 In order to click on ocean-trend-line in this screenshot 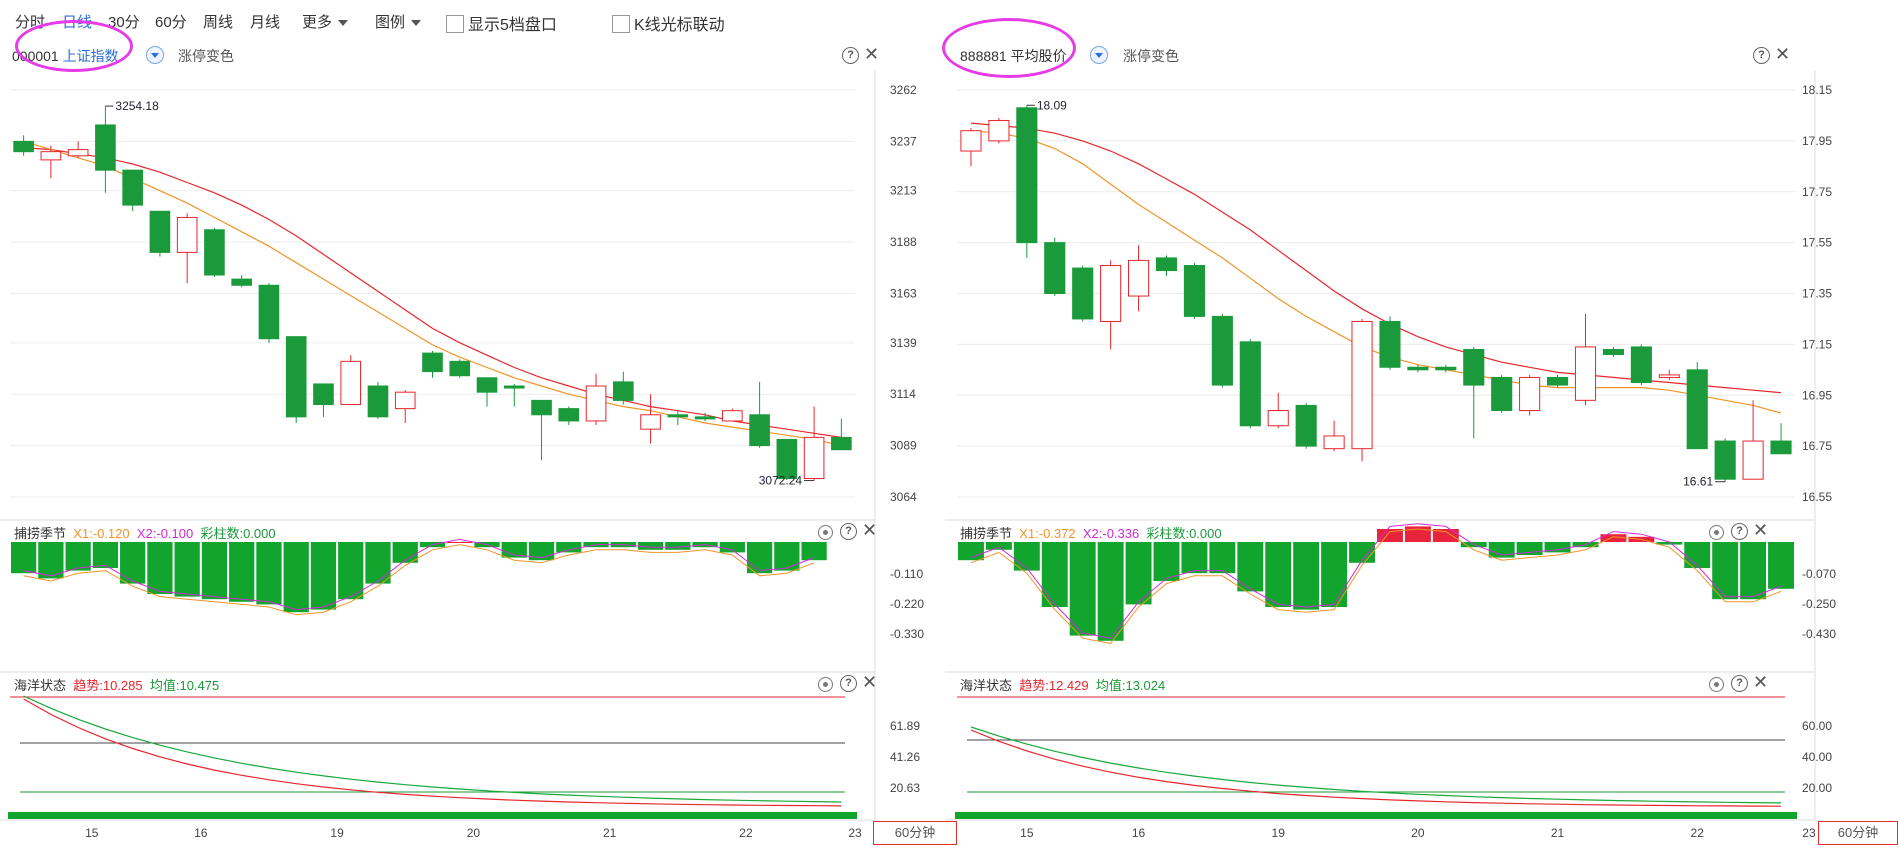, I will do `click(1376, 768)`.